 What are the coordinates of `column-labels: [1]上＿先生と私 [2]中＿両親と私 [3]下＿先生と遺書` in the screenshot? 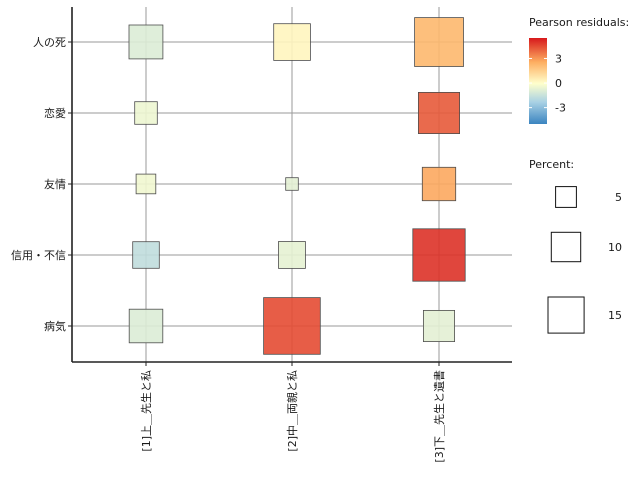 It's located at (292, 416).